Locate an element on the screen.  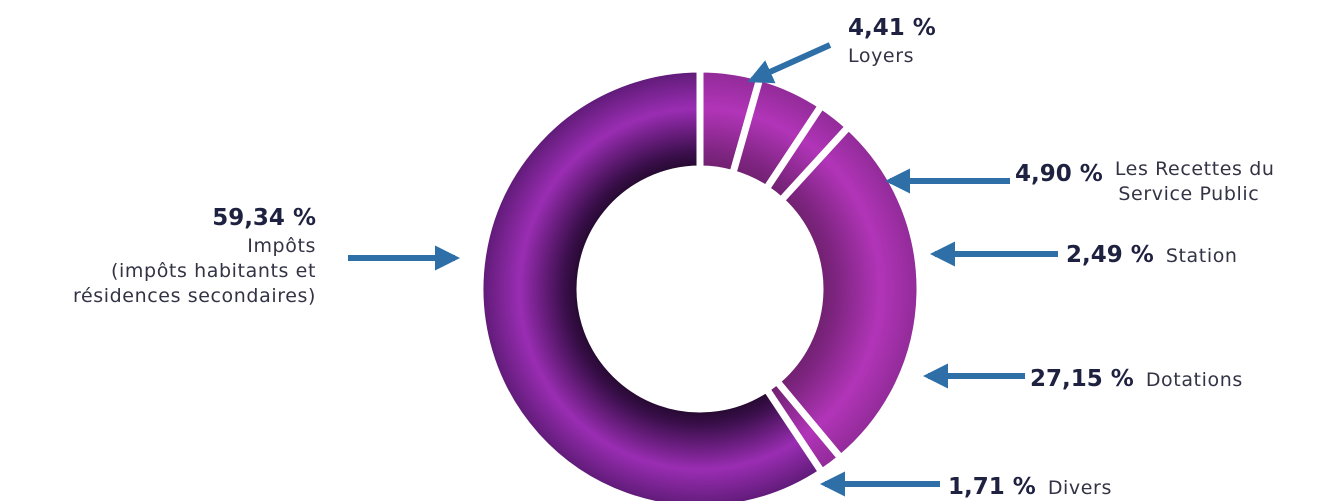
label-divers: 1,71 % Divers is located at coordinates (1030, 487).